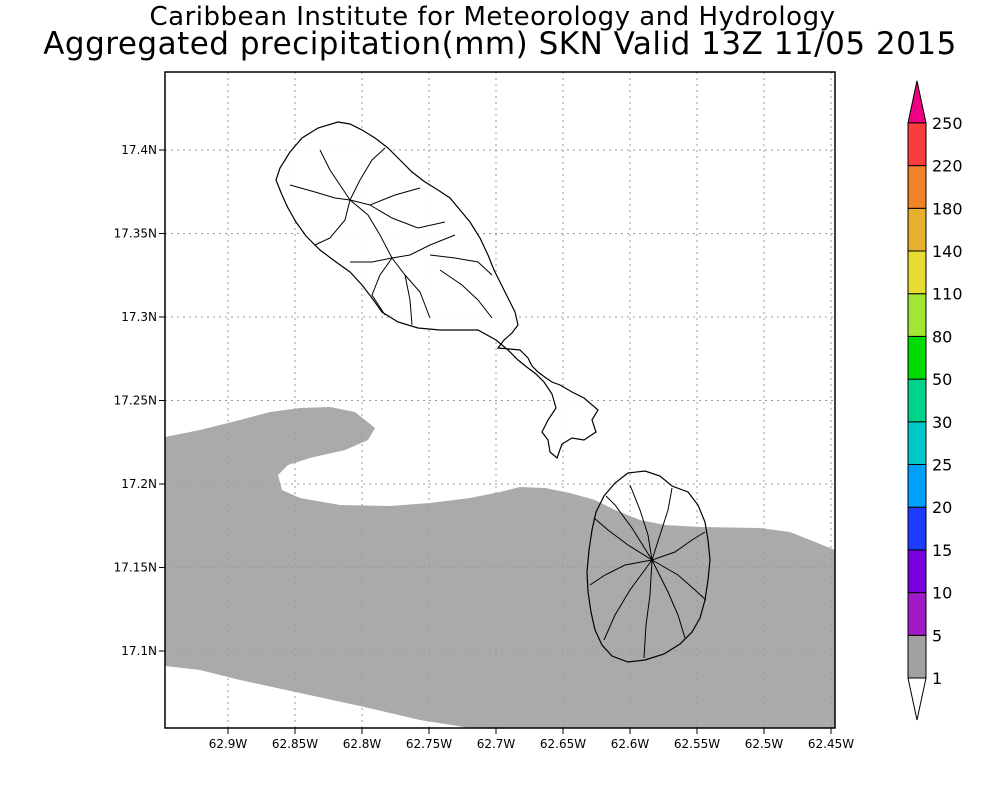  What do you see at coordinates (942, 465) in the screenshot?
I see `legend-label: 25` at bounding box center [942, 465].